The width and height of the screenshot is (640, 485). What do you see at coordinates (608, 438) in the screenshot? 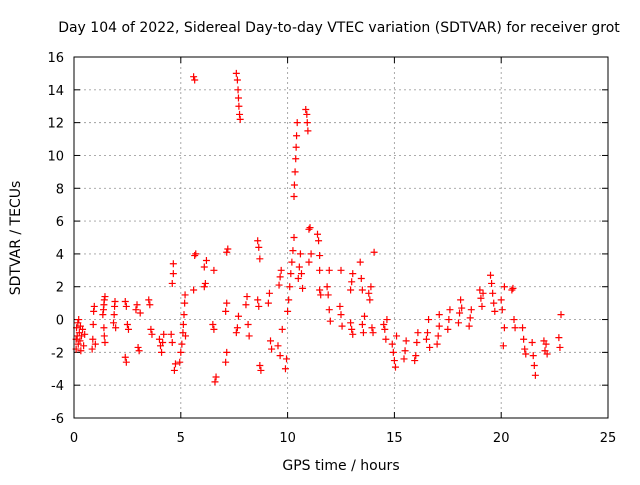
I see `x-tick-label: 25` at bounding box center [608, 438].